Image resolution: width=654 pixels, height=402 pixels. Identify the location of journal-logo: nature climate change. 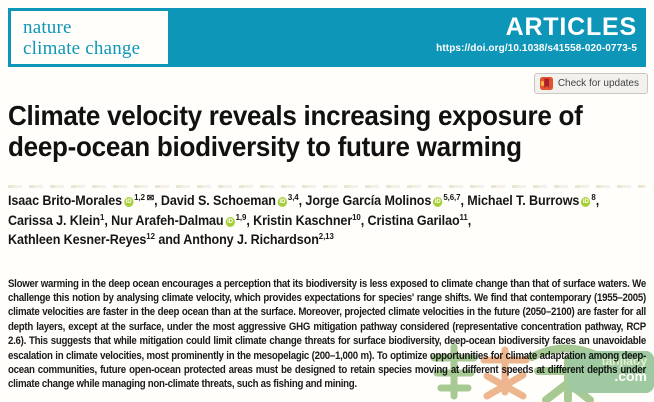
(89, 37).